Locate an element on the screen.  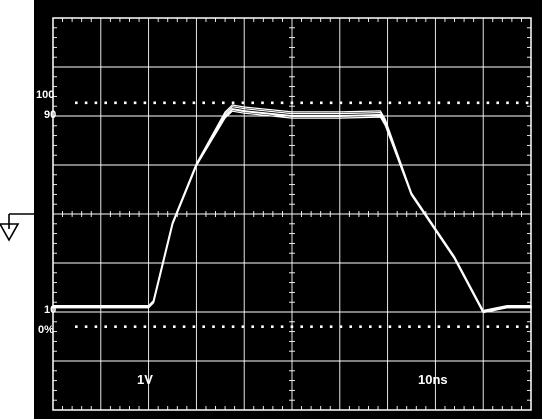
ref-label-10: 10 is located at coordinates (50, 310).